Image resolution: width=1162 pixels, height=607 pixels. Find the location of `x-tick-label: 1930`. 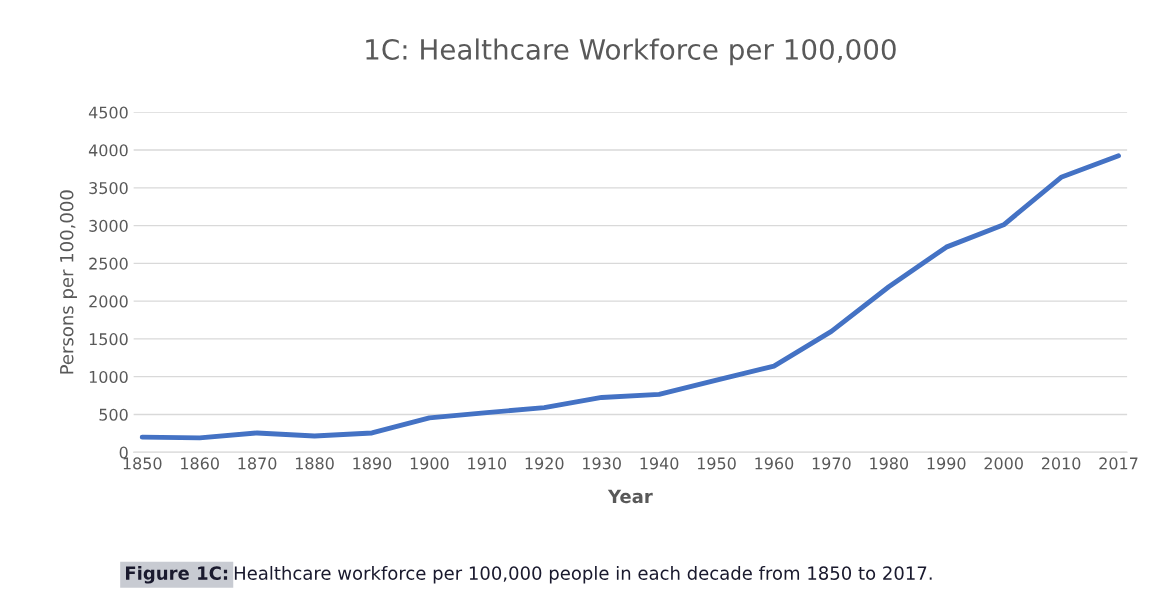

x-tick-label: 1930 is located at coordinates (602, 463).